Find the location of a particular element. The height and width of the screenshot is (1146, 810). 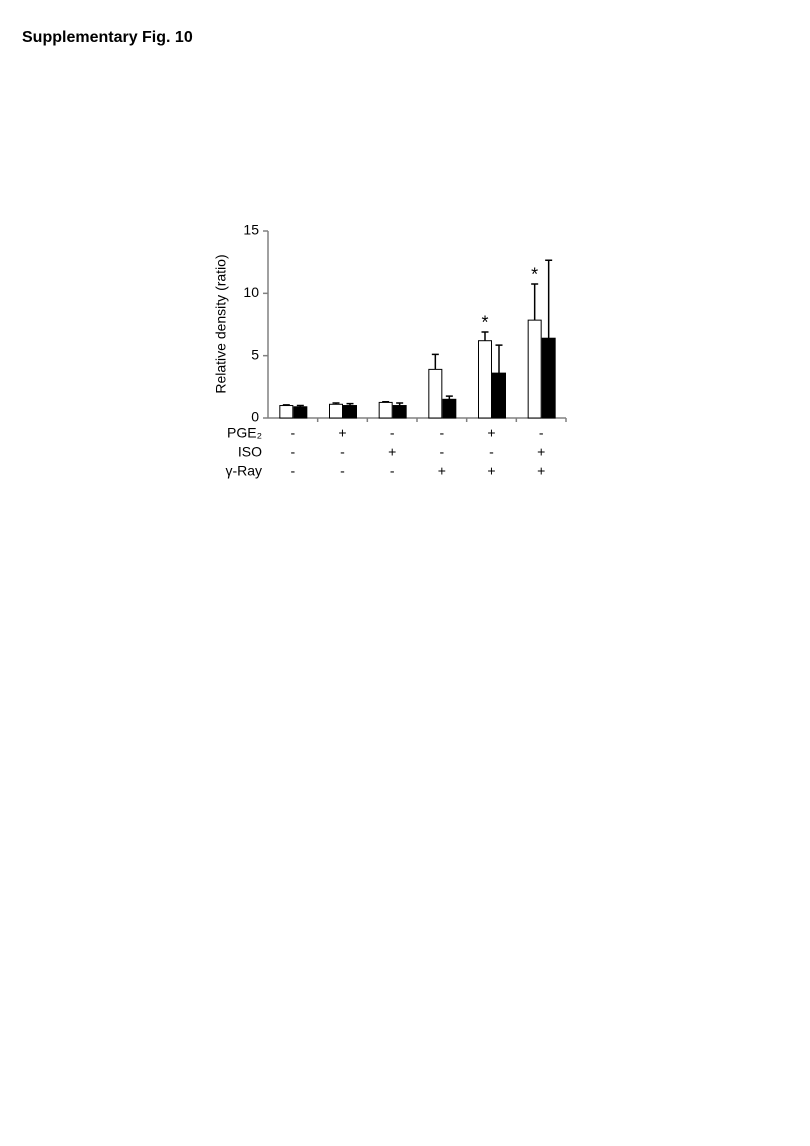

y-tick-label: 5 is located at coordinates (255, 354).